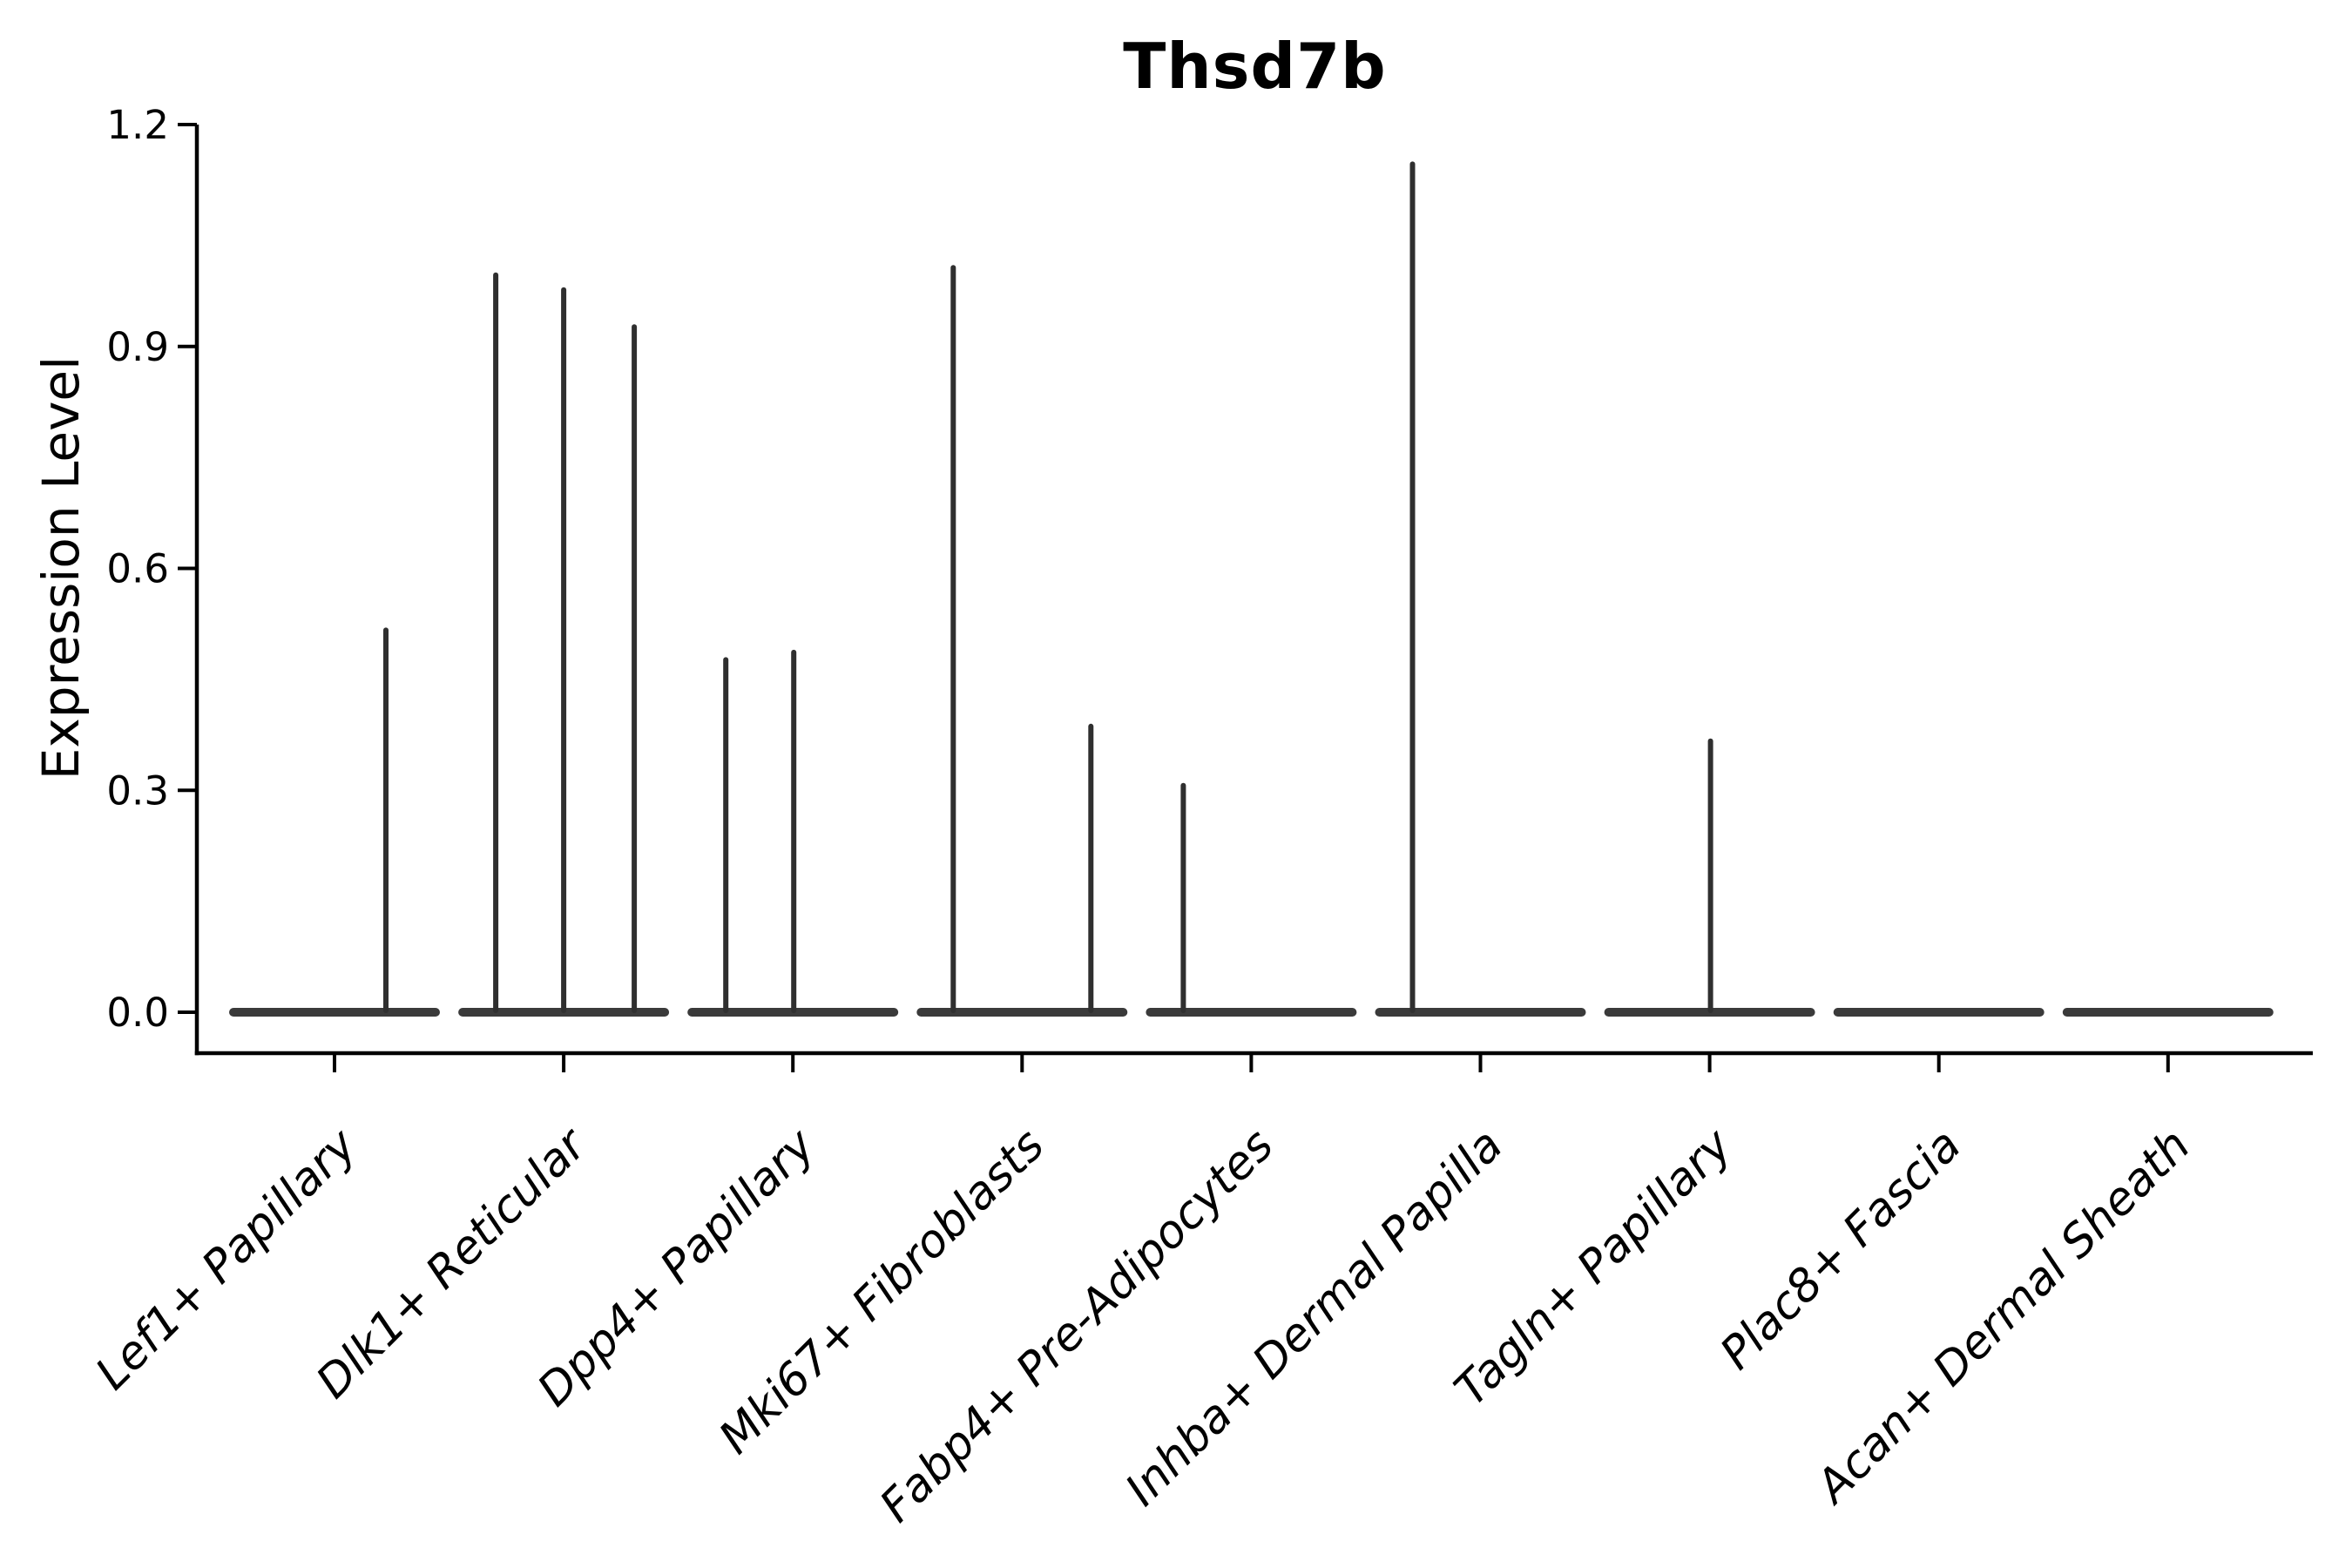  What do you see at coordinates (137, 347) in the screenshot?
I see `y-tick-label: 0.9` at bounding box center [137, 347].